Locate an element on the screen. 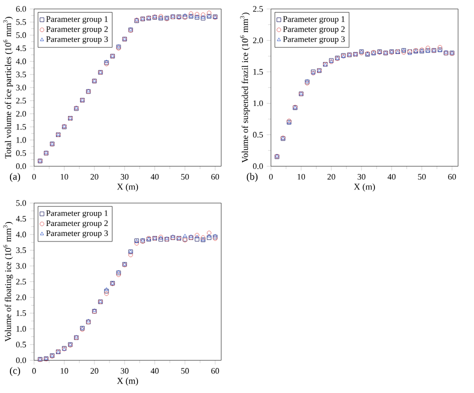 The image size is (474, 393). y-axis-title: Total volume of ice particles (10$^{6}$ mm$^{3}$) is located at coordinates (8, 87).